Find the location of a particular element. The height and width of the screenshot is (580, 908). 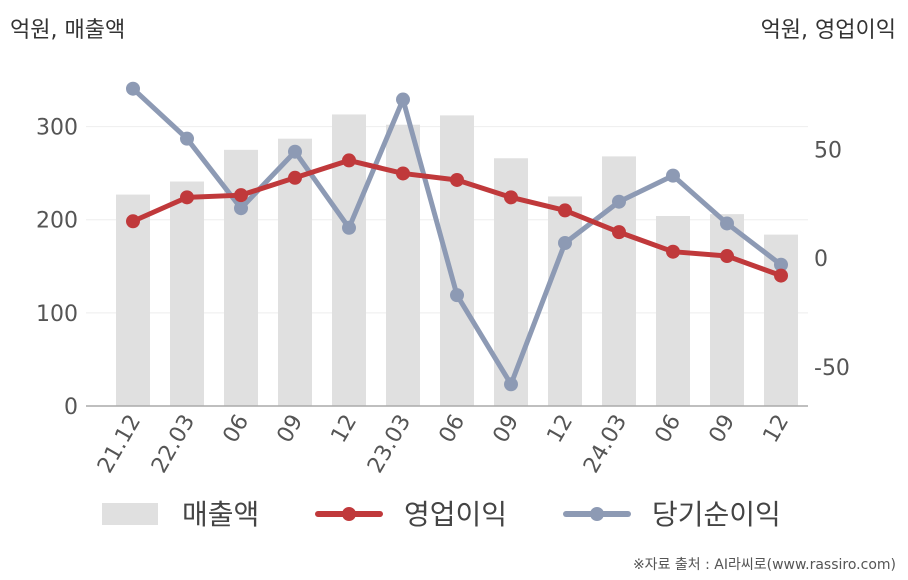

legend: 매출액 영업이익 당기순이익 is located at coordinates (441, 514).